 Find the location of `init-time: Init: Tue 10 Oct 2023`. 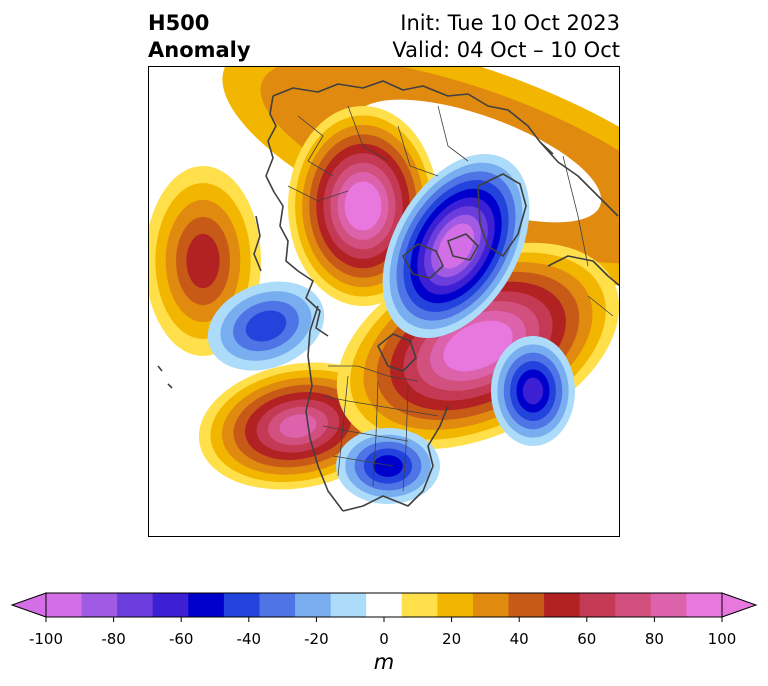

init-time: Init: Tue 10 Oct 2023 is located at coordinates (510, 23).